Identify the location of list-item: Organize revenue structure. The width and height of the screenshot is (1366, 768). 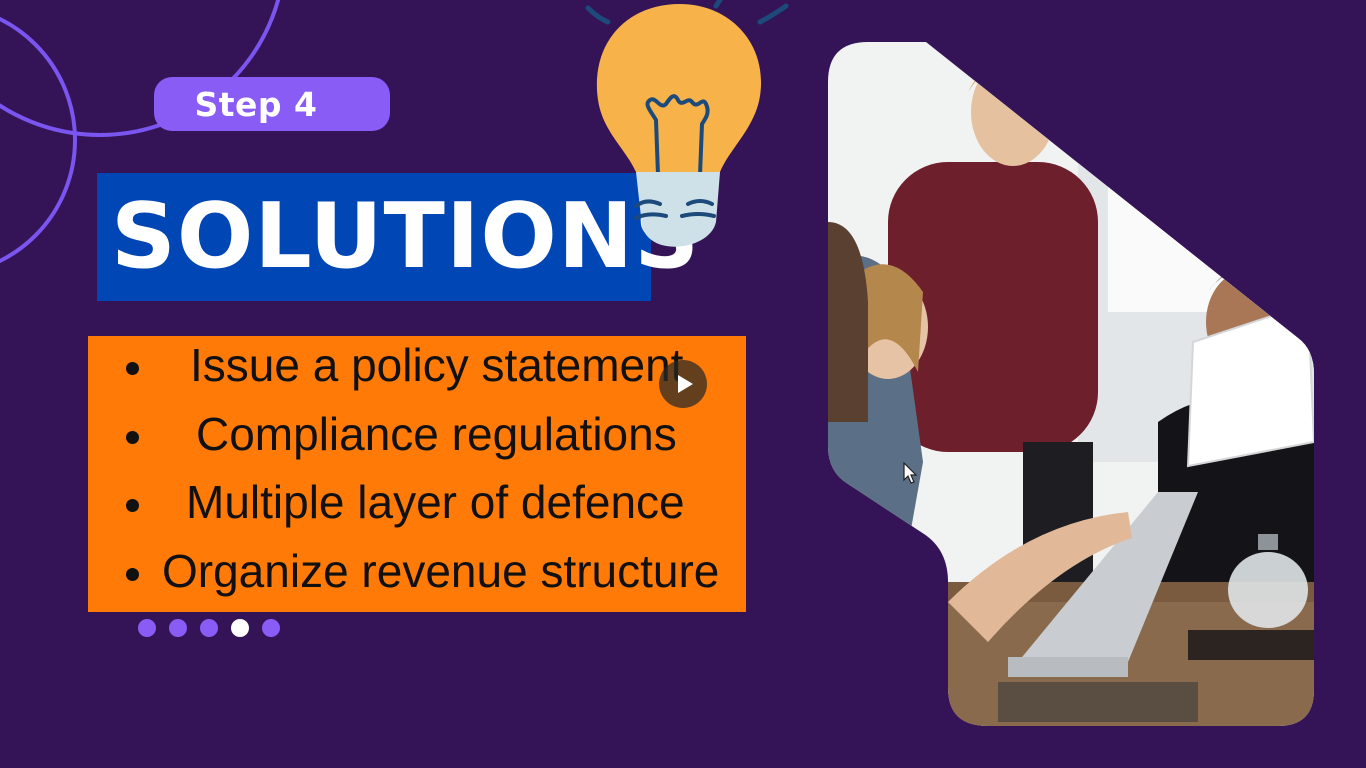
(438, 572).